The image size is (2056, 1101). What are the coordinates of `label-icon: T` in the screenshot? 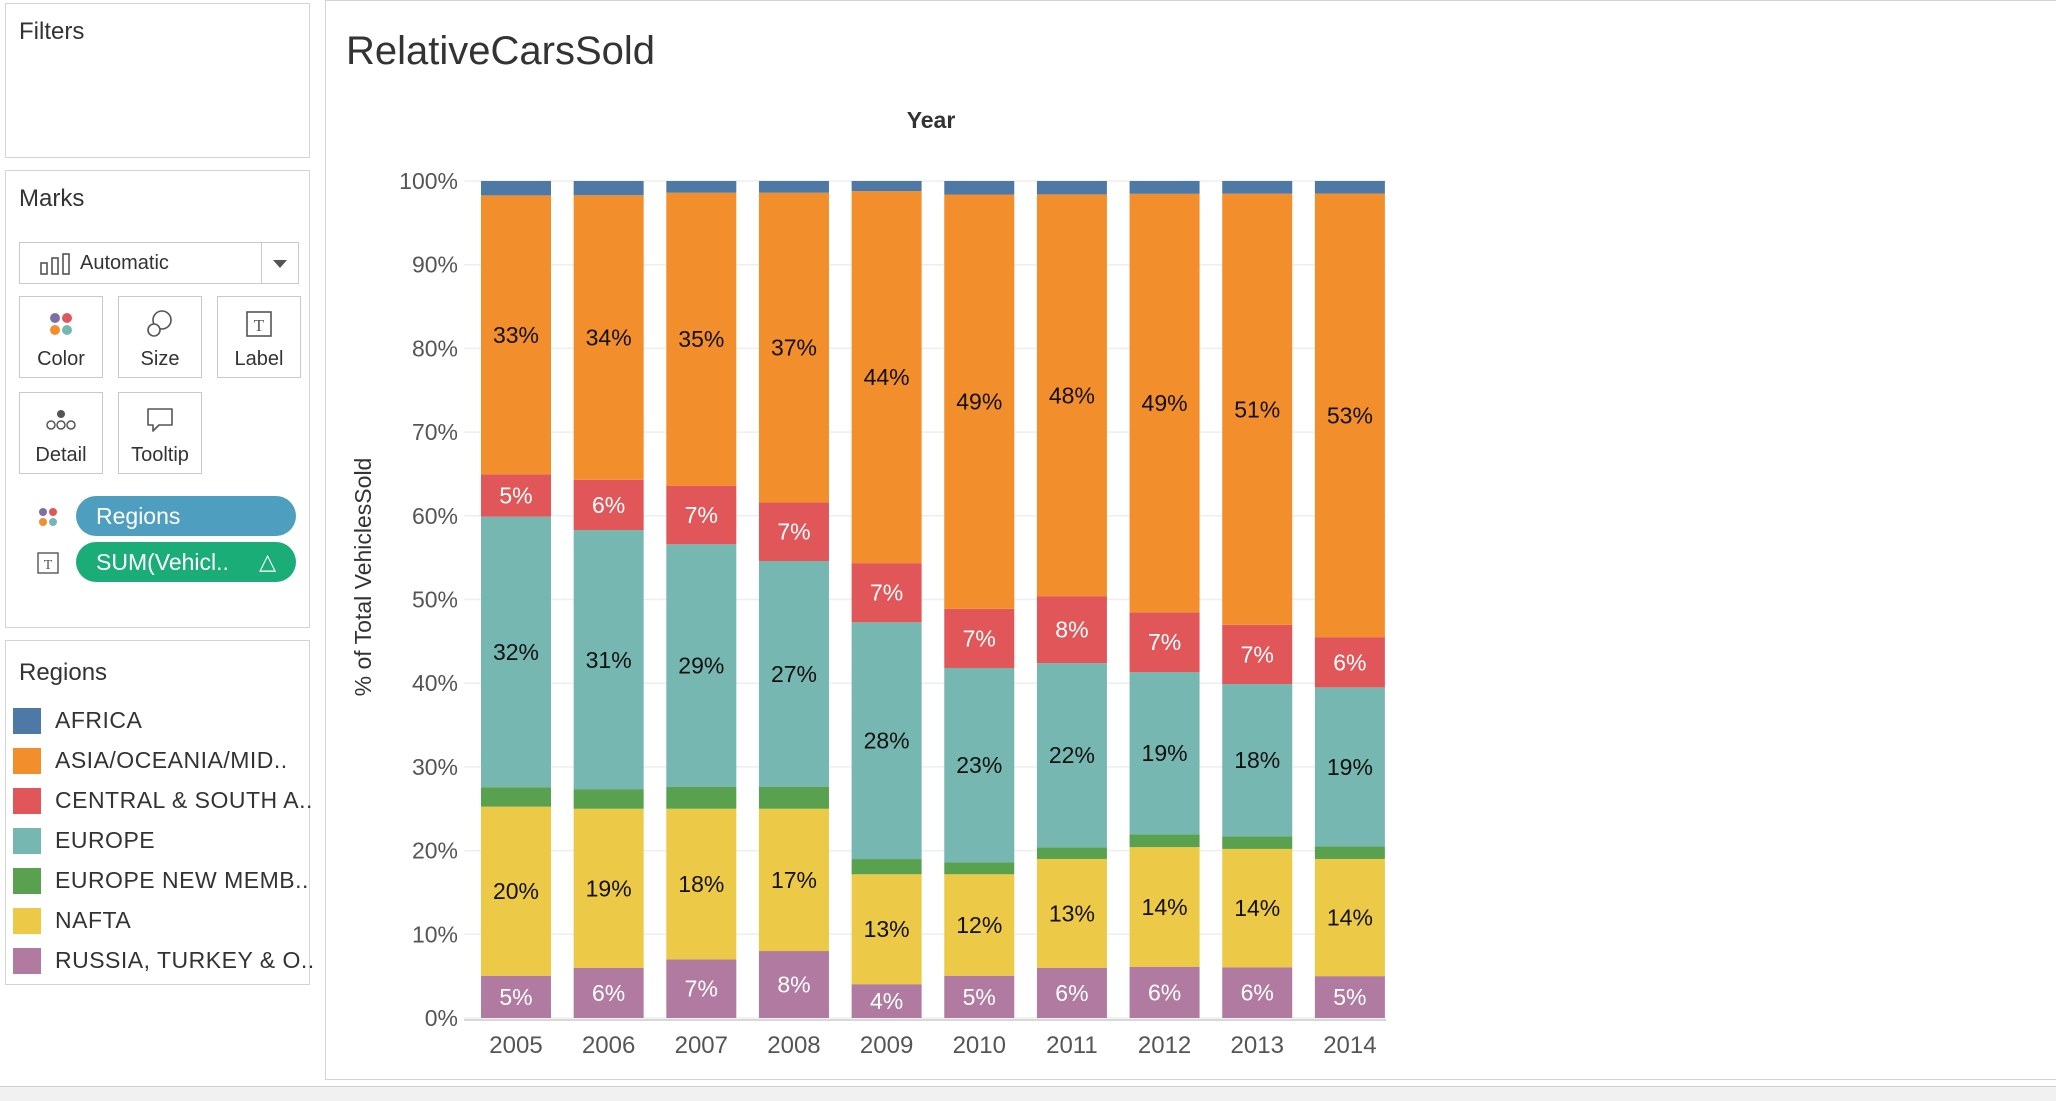 It's located at (48, 563).